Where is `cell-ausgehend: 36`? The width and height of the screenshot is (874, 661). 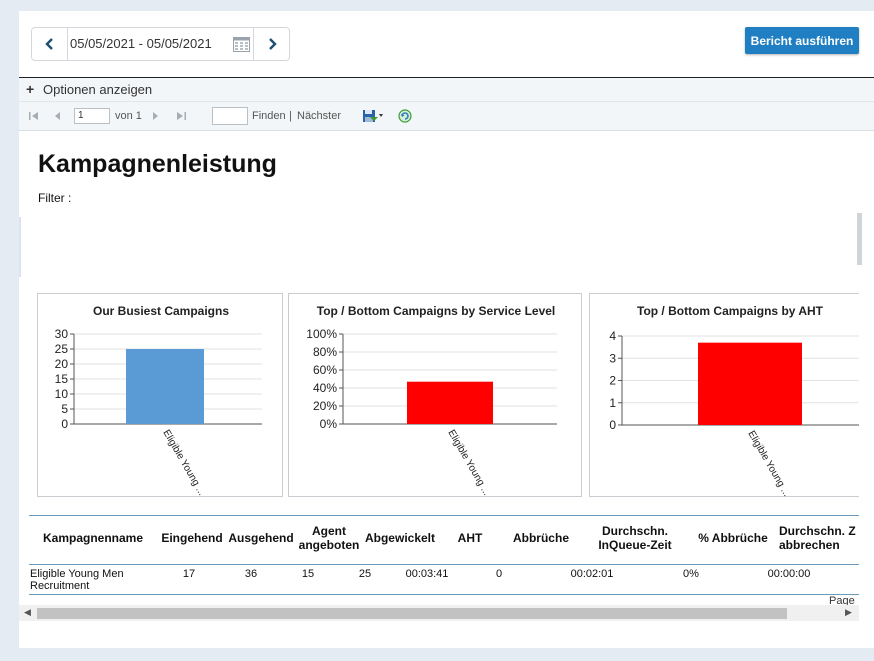 cell-ausgehend: 36 is located at coordinates (251, 574).